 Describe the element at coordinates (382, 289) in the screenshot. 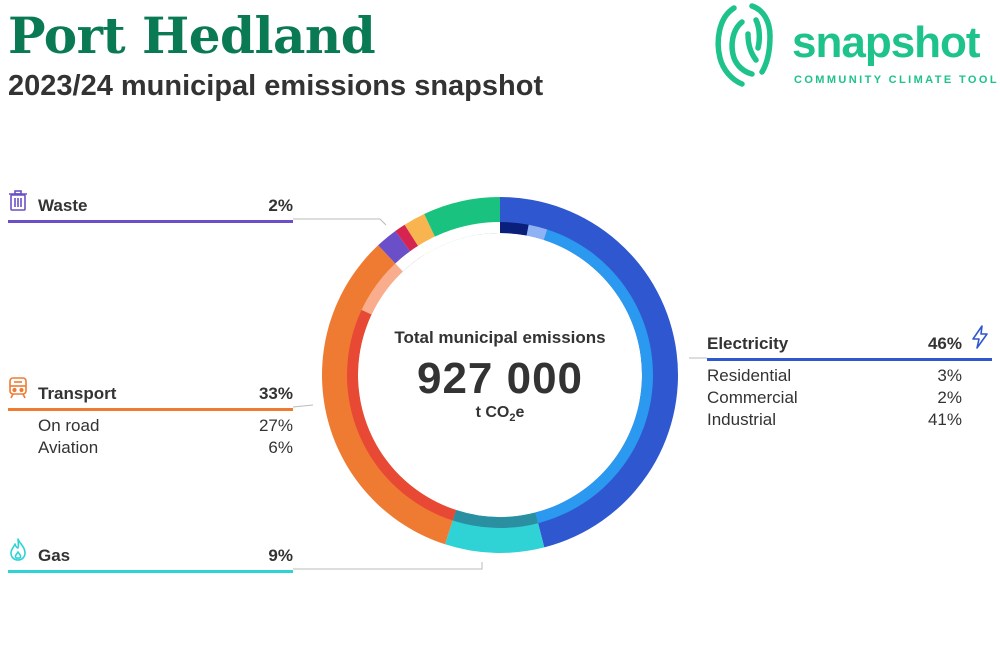

I see `inner-slice-aviation` at that location.